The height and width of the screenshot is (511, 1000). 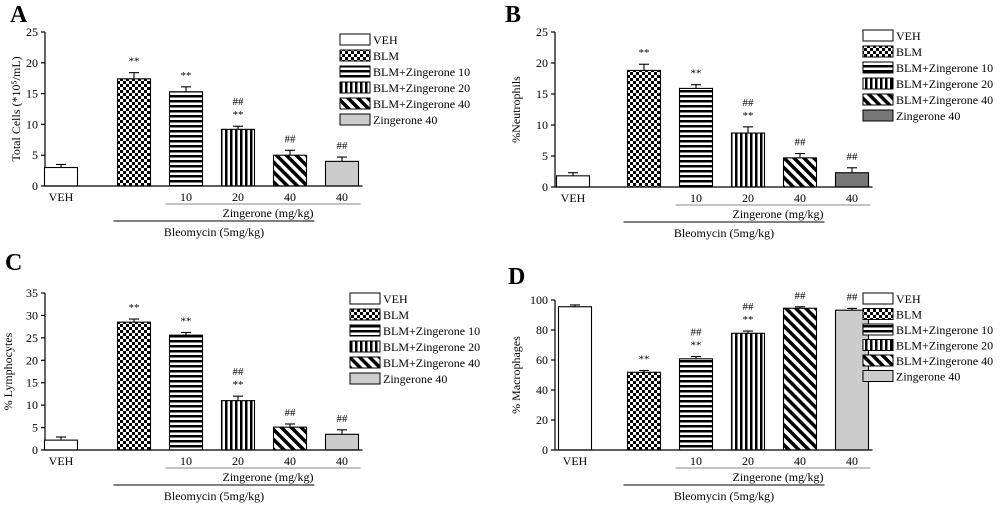 What do you see at coordinates (516, 277) in the screenshot?
I see `panel-letter: D` at bounding box center [516, 277].